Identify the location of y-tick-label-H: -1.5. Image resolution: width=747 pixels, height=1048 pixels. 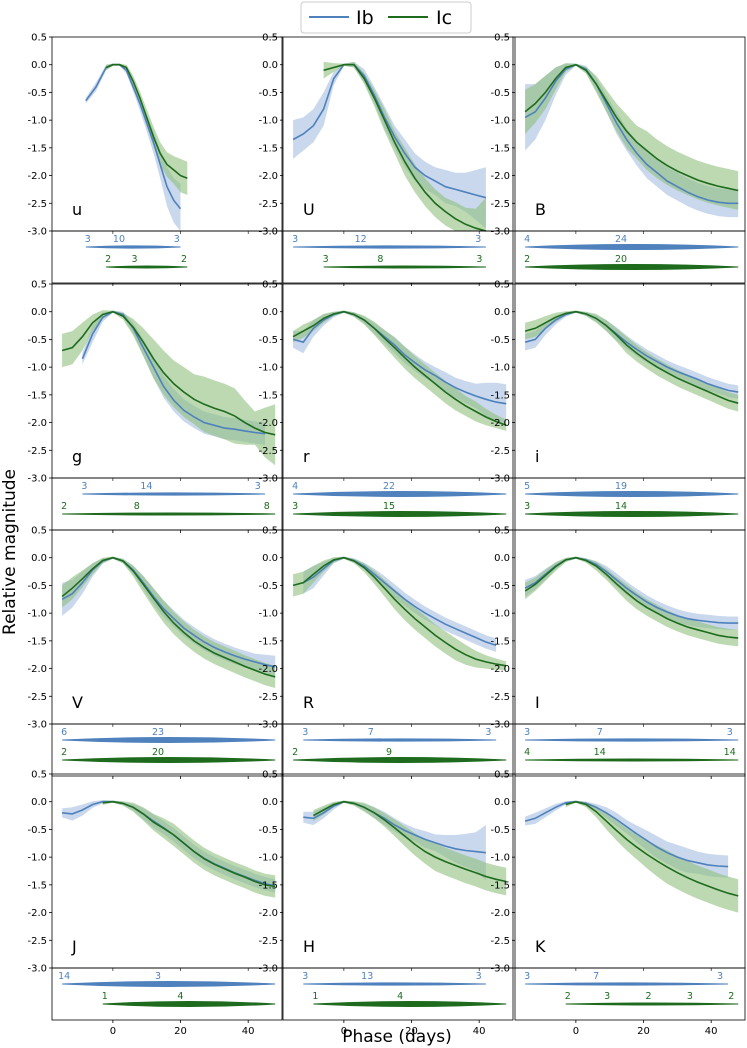
(268, 885).